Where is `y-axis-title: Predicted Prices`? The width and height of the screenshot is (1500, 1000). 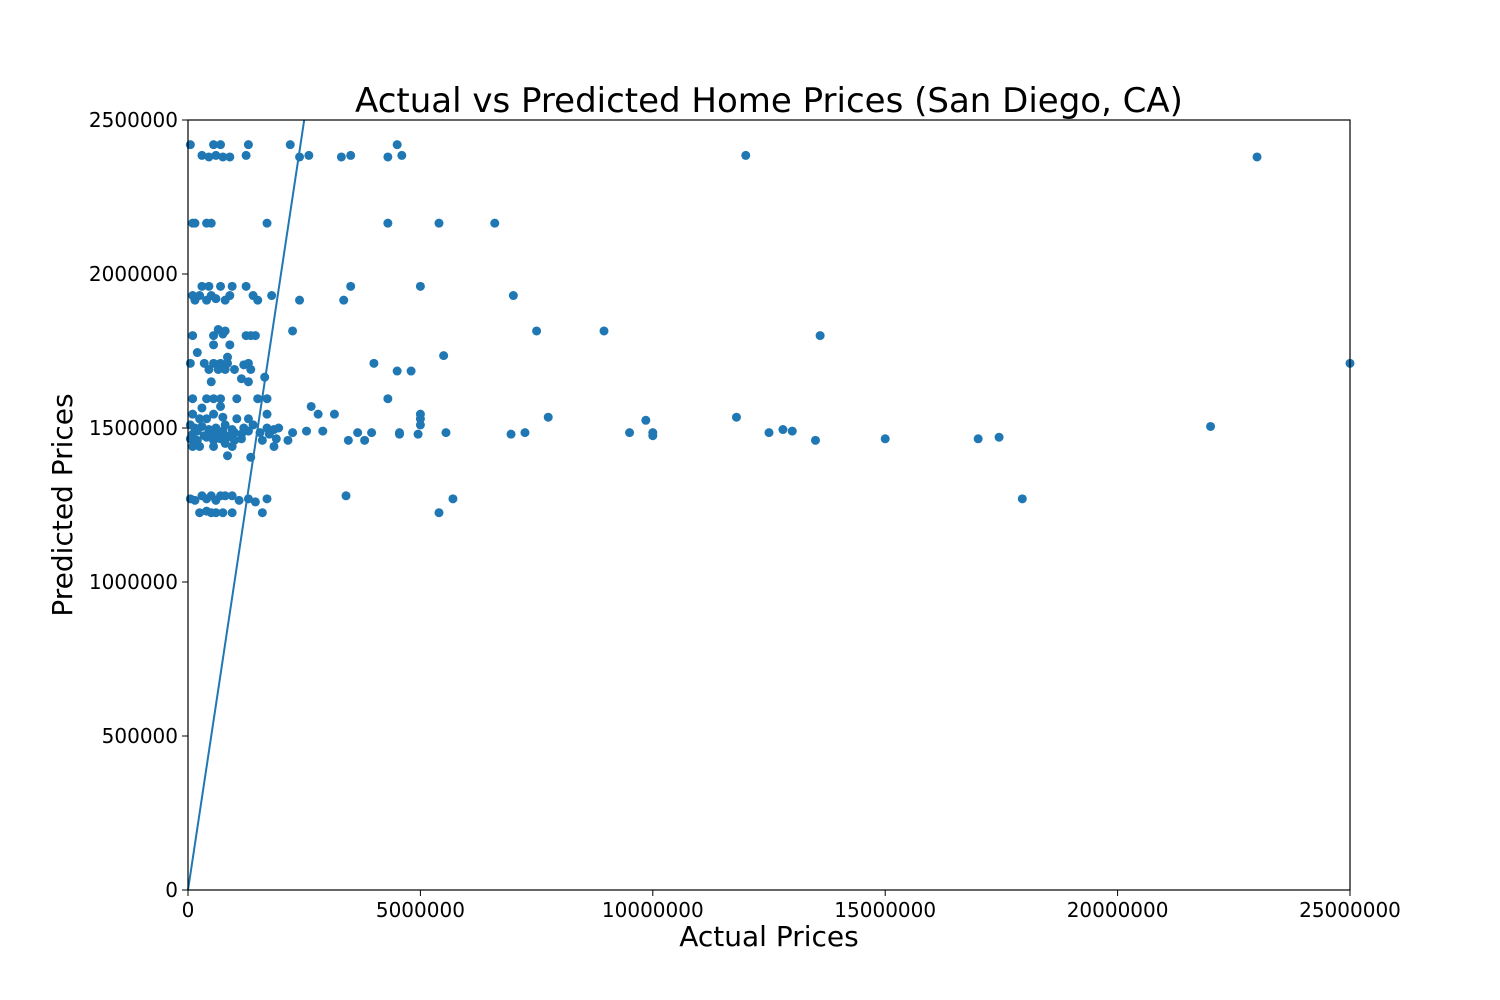
y-axis-title: Predicted Prices is located at coordinates (62, 504).